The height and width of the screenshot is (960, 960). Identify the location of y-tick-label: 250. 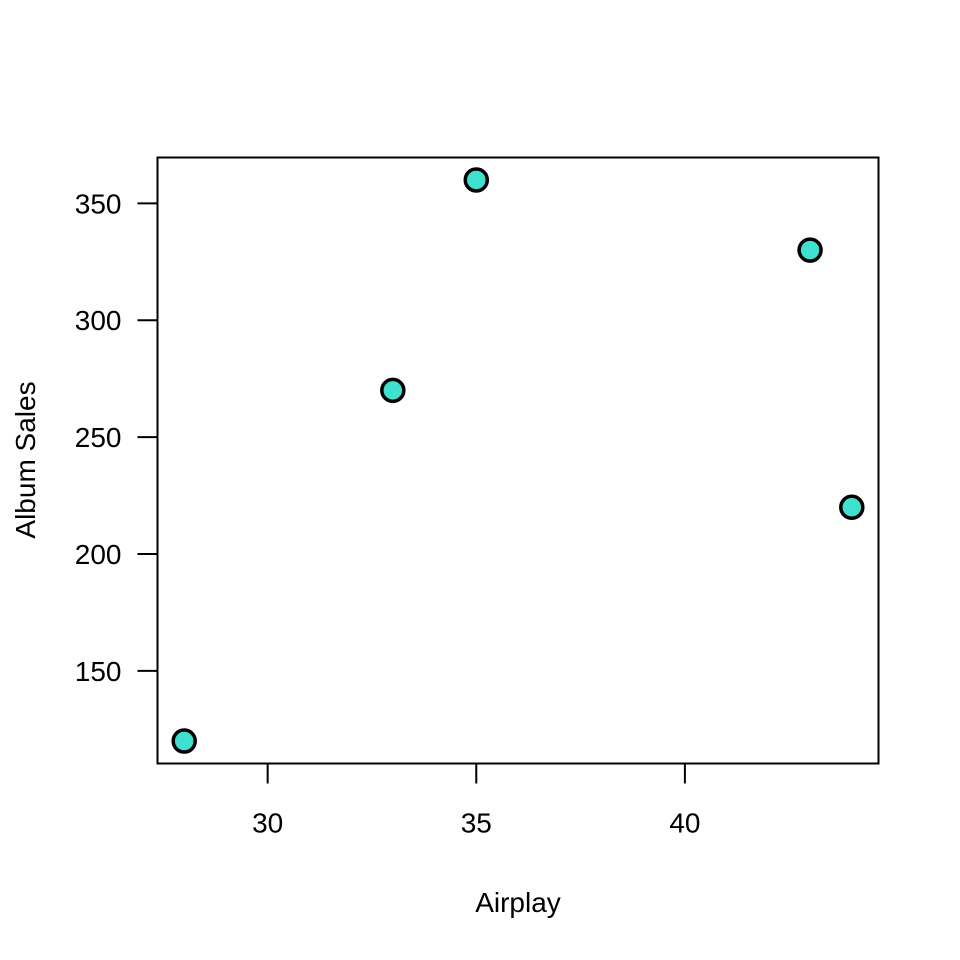
(98, 437).